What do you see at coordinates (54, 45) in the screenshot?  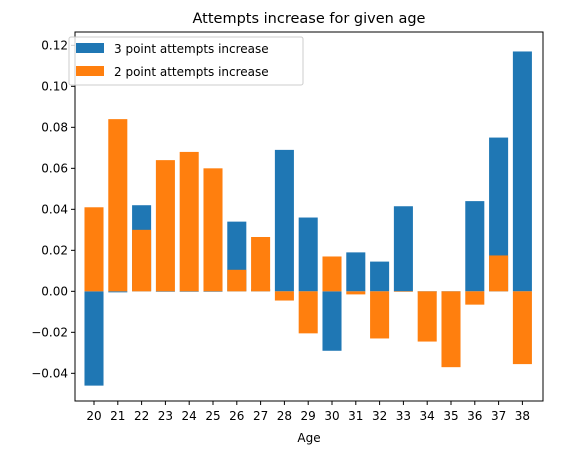 I see `y-tick-label: 0.12` at bounding box center [54, 45].